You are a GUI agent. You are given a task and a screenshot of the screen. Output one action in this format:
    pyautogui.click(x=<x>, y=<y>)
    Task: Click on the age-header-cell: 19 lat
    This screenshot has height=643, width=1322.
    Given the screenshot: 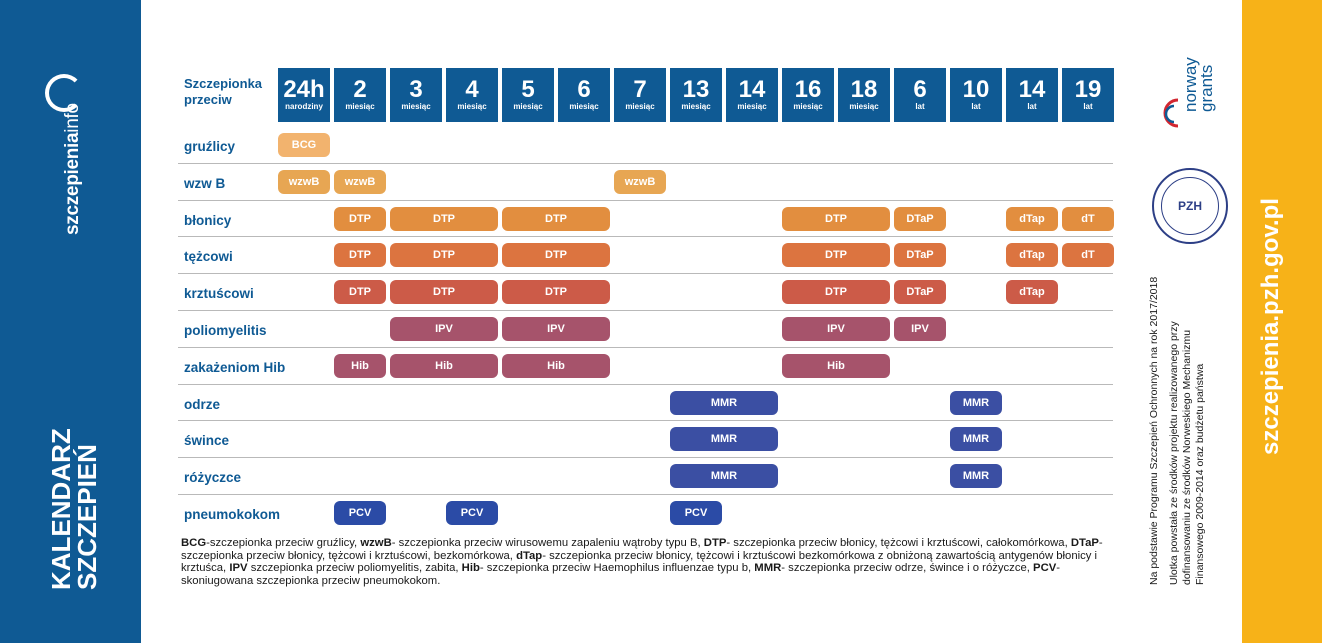 What is the action you would take?
    pyautogui.click(x=1088, y=95)
    